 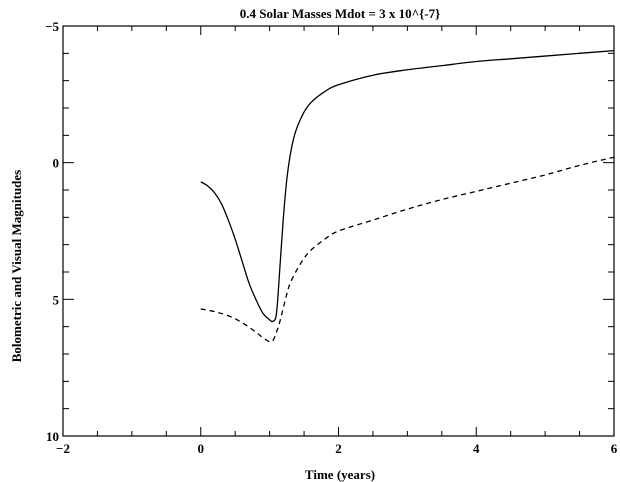 What do you see at coordinates (476, 448) in the screenshot?
I see `x-tick-label: 4` at bounding box center [476, 448].